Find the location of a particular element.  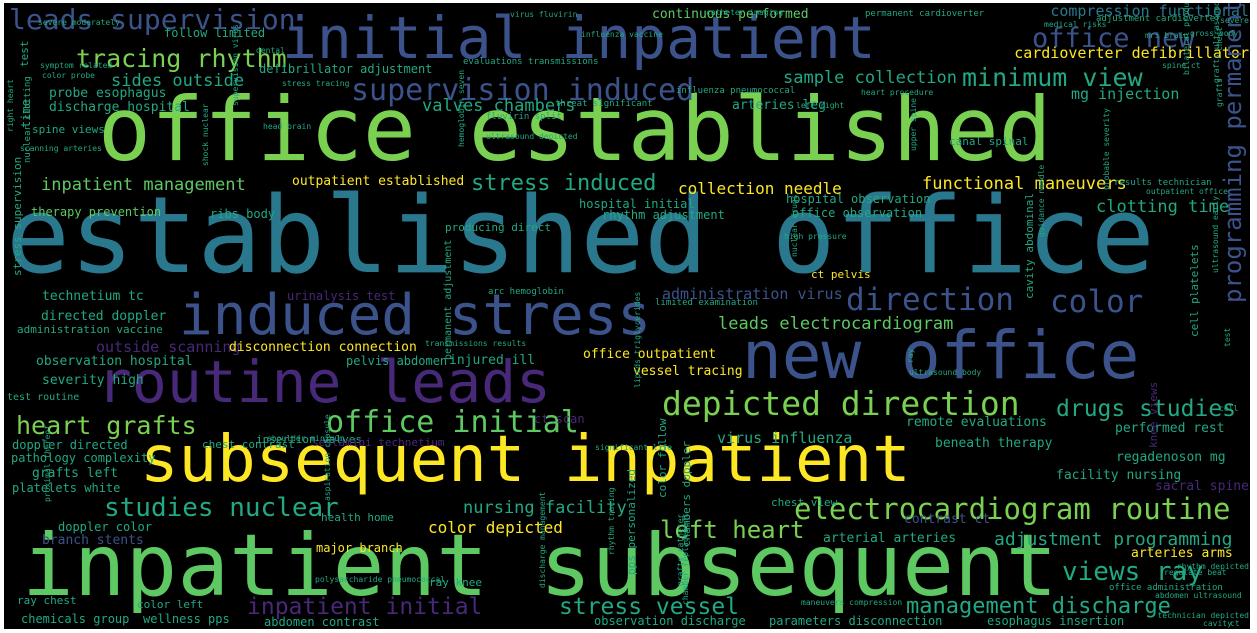

word: vessel tracing is located at coordinates (688, 371).